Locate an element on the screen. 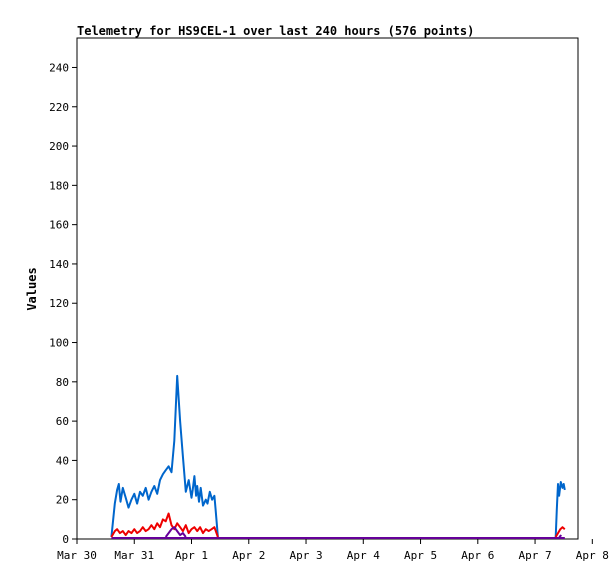 The width and height of the screenshot is (615, 583). x-tick-label: Apr 3 is located at coordinates (305, 555).